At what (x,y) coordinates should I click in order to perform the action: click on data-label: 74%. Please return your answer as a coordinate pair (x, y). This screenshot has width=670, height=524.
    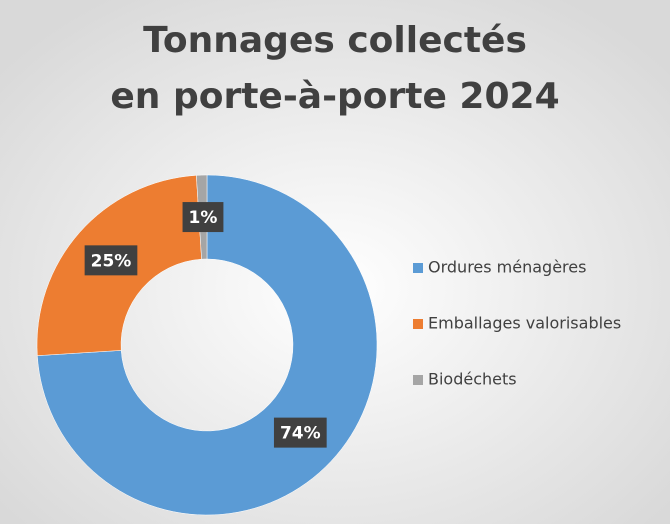
    Looking at the image, I should click on (300, 432).